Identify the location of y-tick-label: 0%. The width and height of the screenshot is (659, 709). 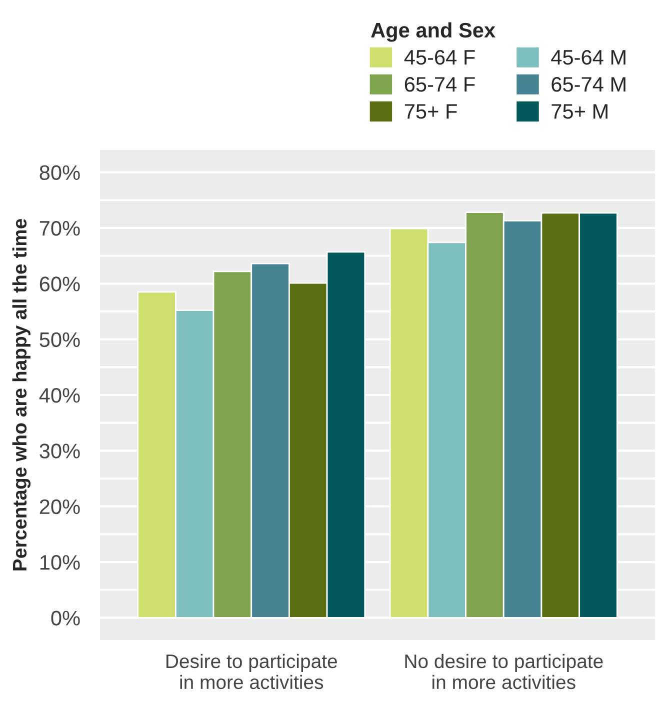
(65, 618).